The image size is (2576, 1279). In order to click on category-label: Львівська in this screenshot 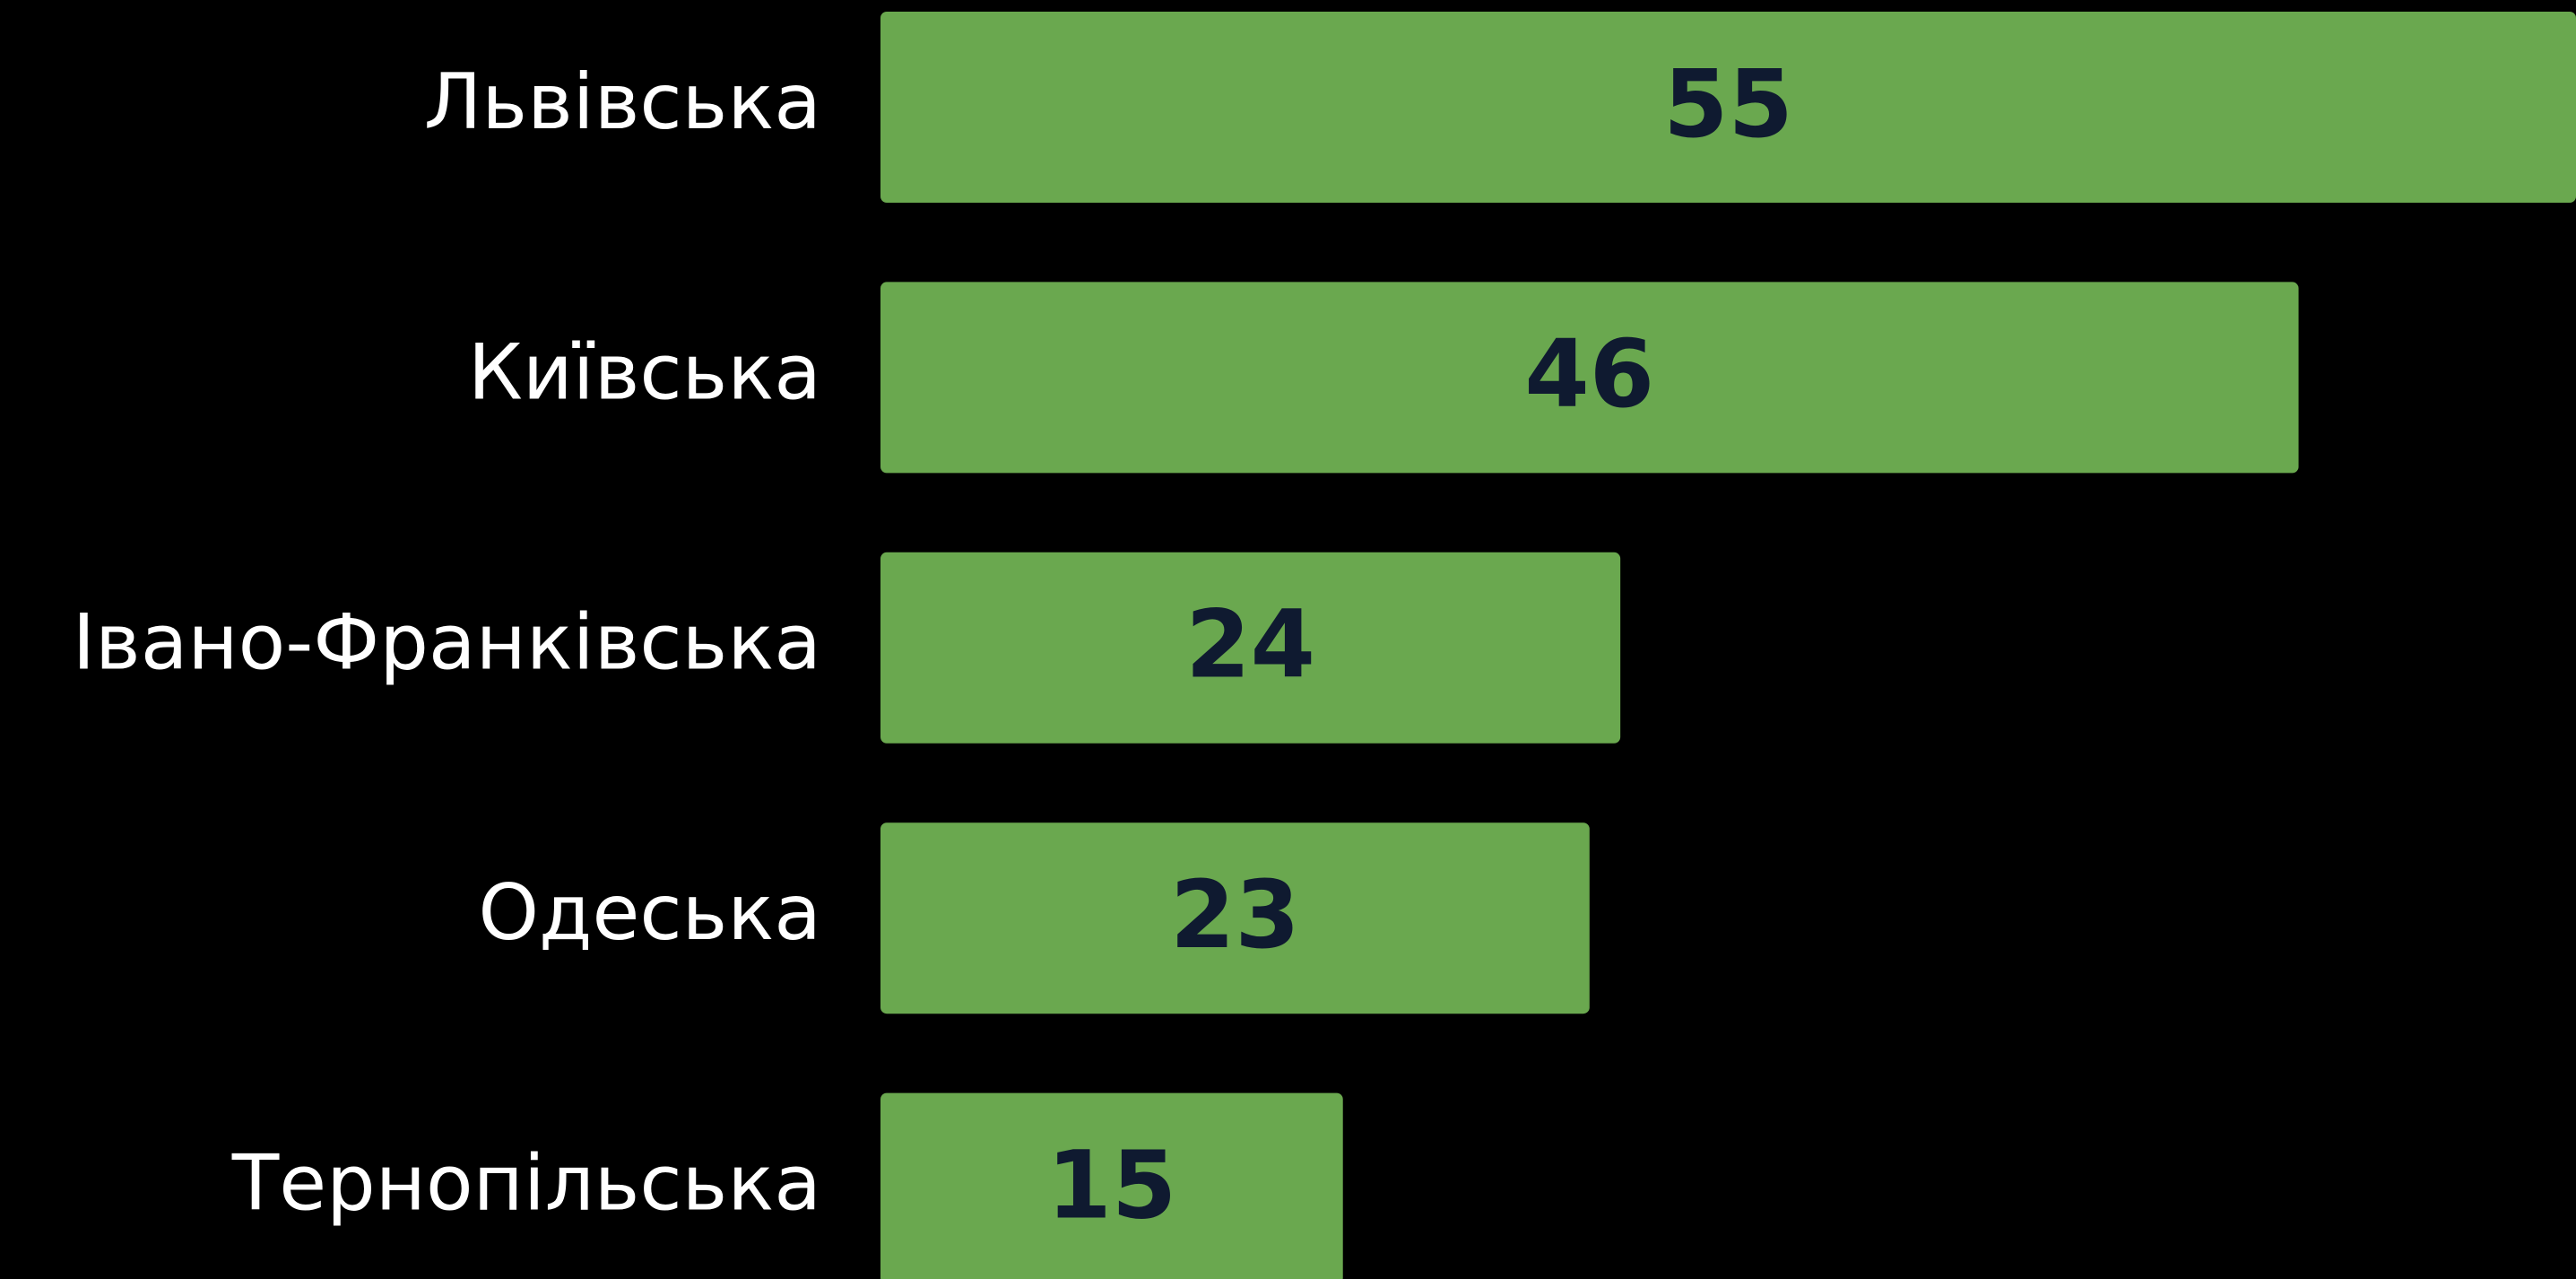, I will do `click(622, 102)`.